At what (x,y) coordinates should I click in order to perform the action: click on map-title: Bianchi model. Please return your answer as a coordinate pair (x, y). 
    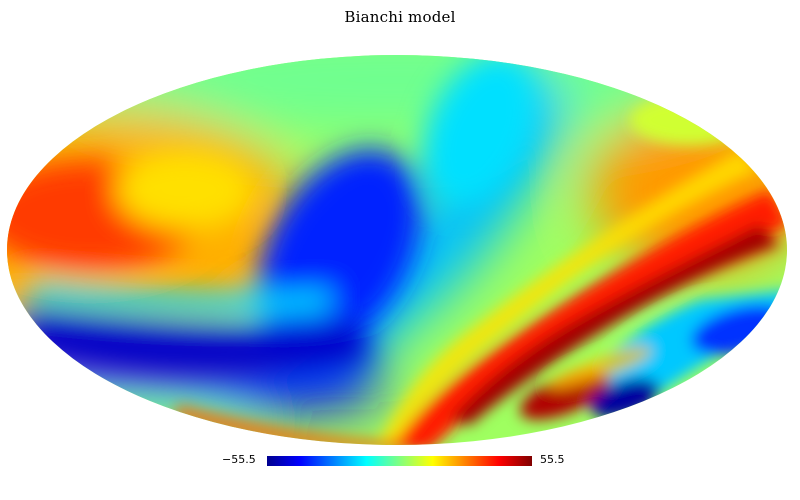
    Looking at the image, I should click on (400, 17).